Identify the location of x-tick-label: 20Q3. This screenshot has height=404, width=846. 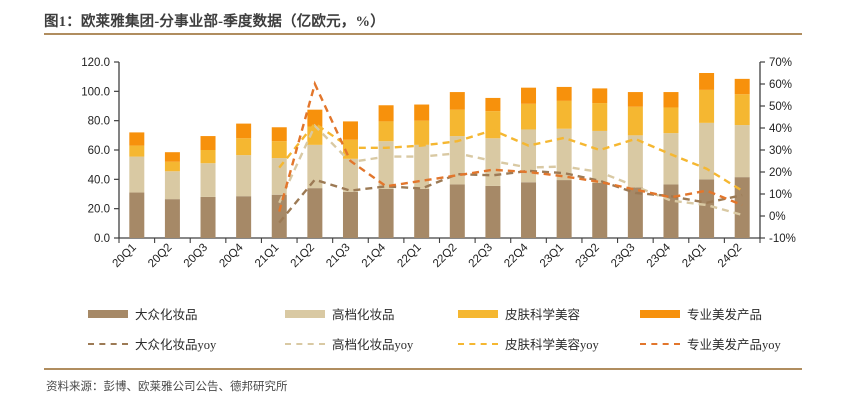
(196, 256).